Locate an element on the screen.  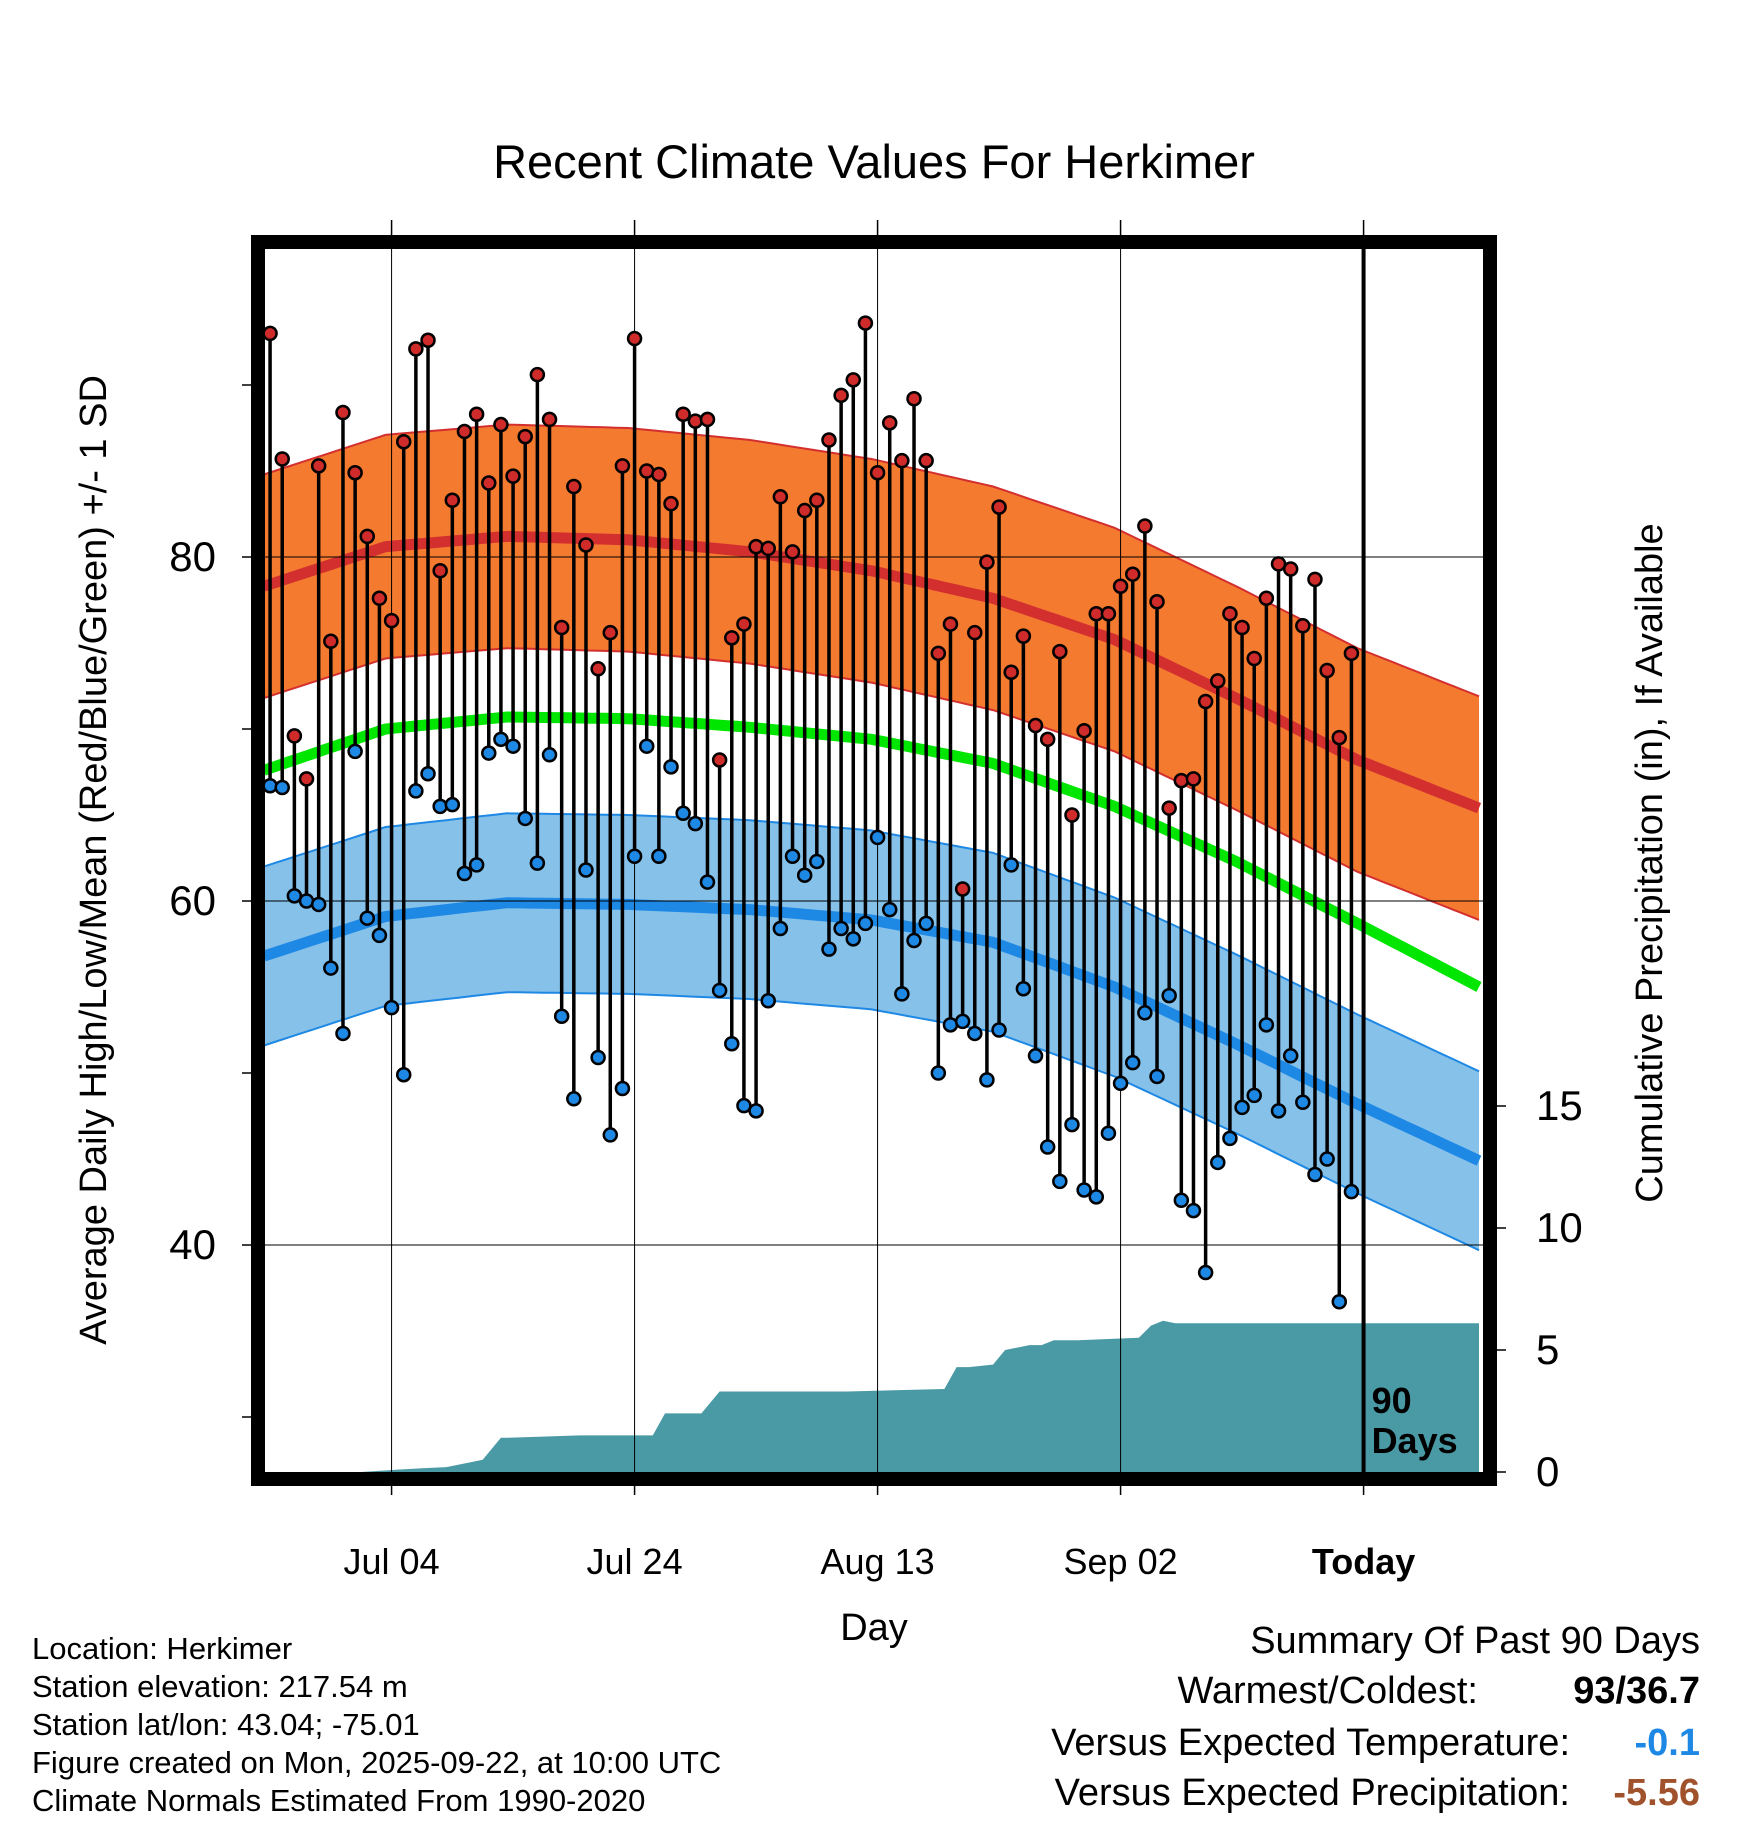
summary-warm-cold-value: 93/36.7 is located at coordinates (1636, 1691).